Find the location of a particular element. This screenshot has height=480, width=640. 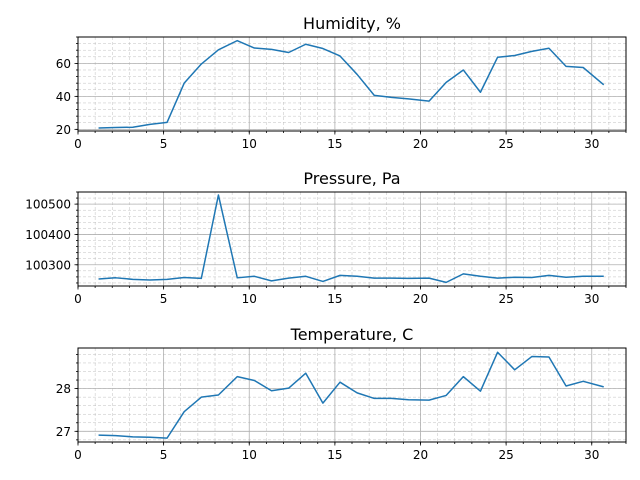

pressure-x-tick-label: 0 is located at coordinates (78, 299).